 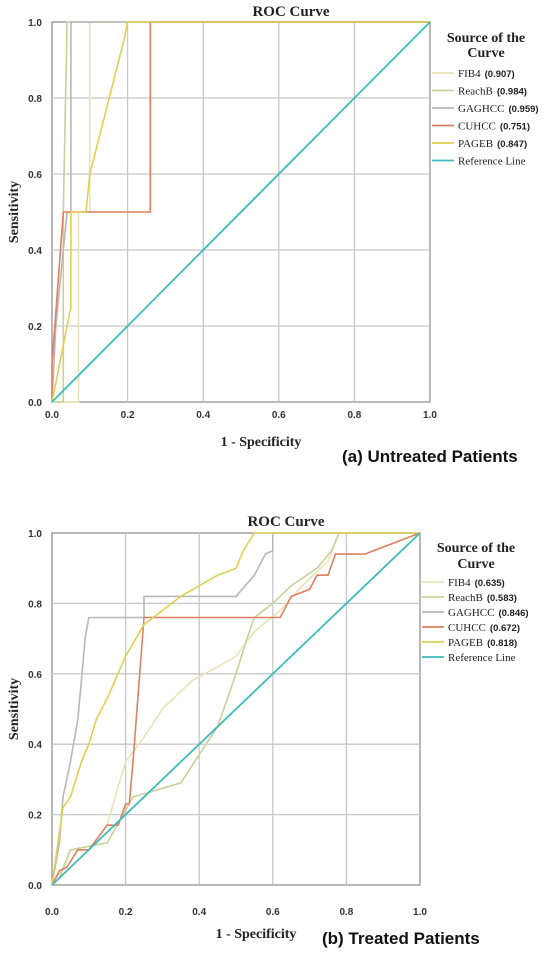 What do you see at coordinates (492, 144) in the screenshot?
I see `legend-label: PAGEB (0.847)` at bounding box center [492, 144].